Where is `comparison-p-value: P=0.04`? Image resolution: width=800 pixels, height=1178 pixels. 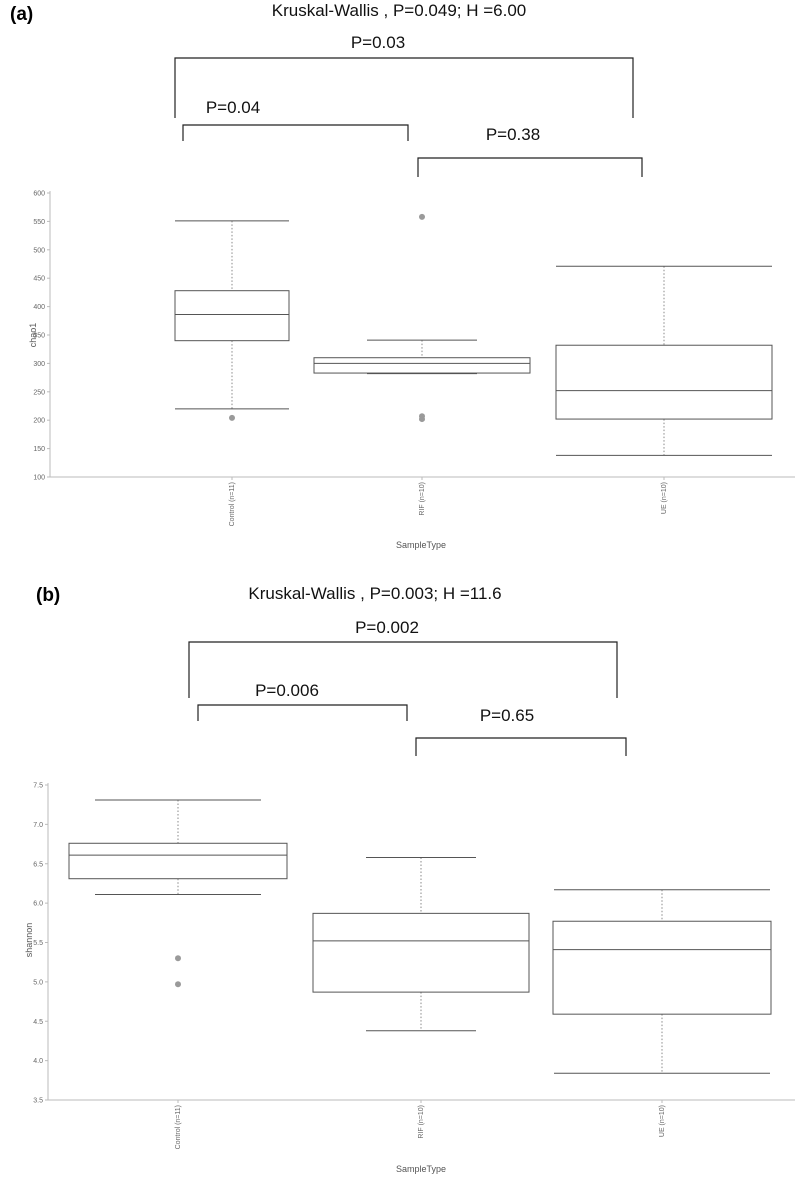
comparison-p-value: P=0.04 is located at coordinates (233, 107).